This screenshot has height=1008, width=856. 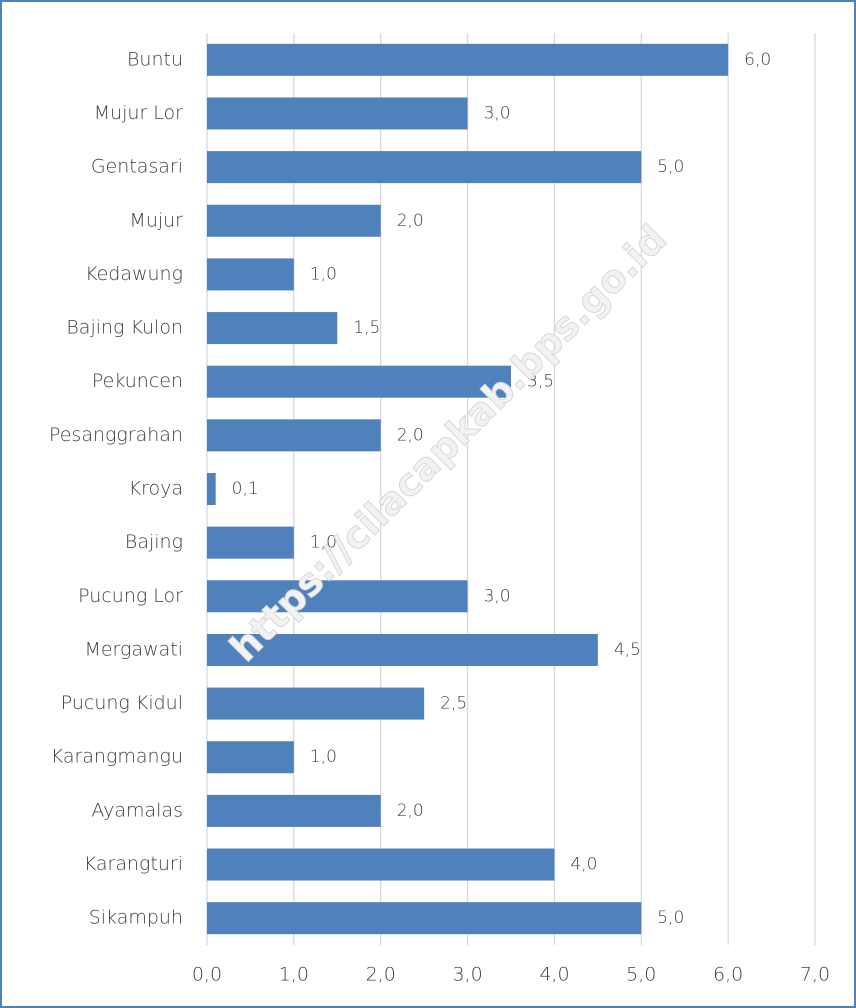 What do you see at coordinates (124, 328) in the screenshot?
I see `y-tick-label: Bajing Kulon` at bounding box center [124, 328].